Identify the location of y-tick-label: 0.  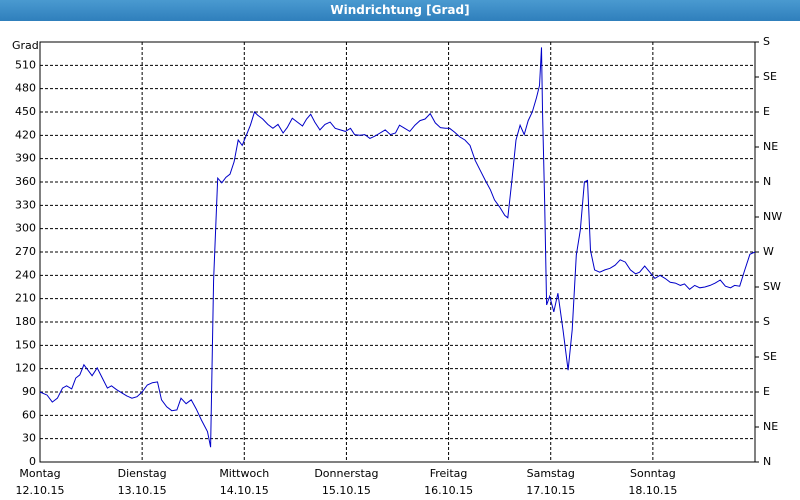
(32, 461).